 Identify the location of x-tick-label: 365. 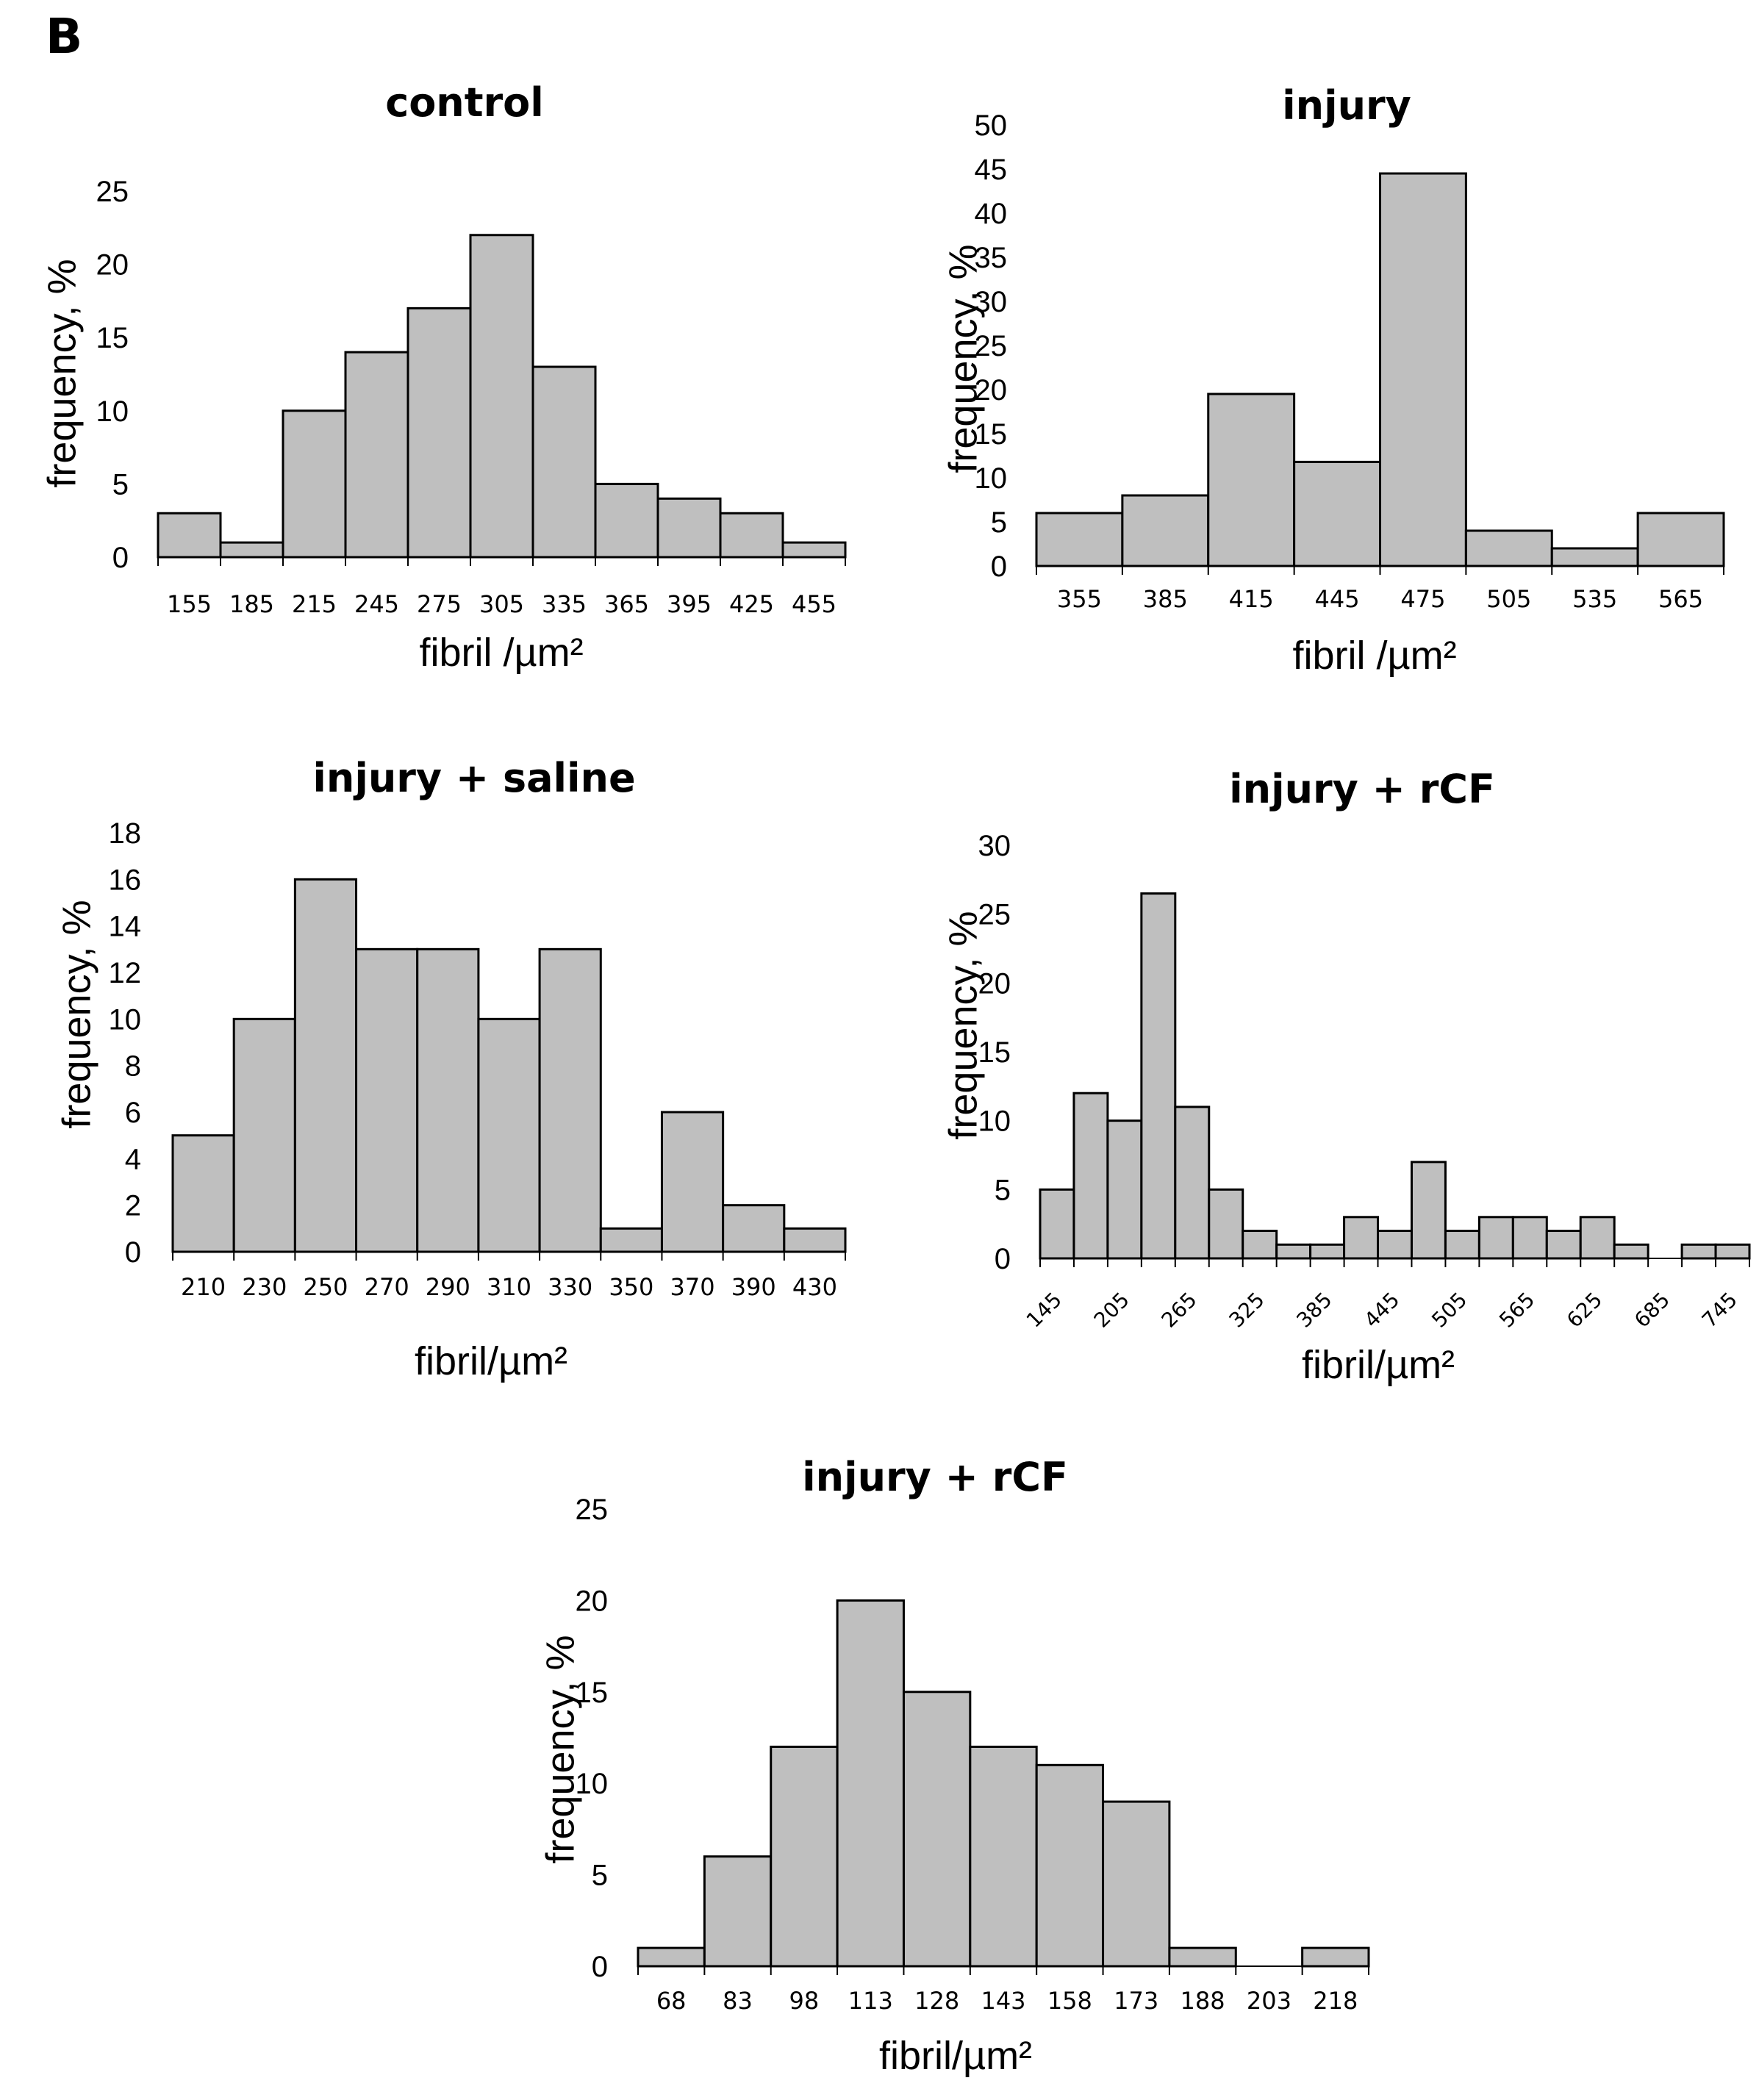
(627, 604).